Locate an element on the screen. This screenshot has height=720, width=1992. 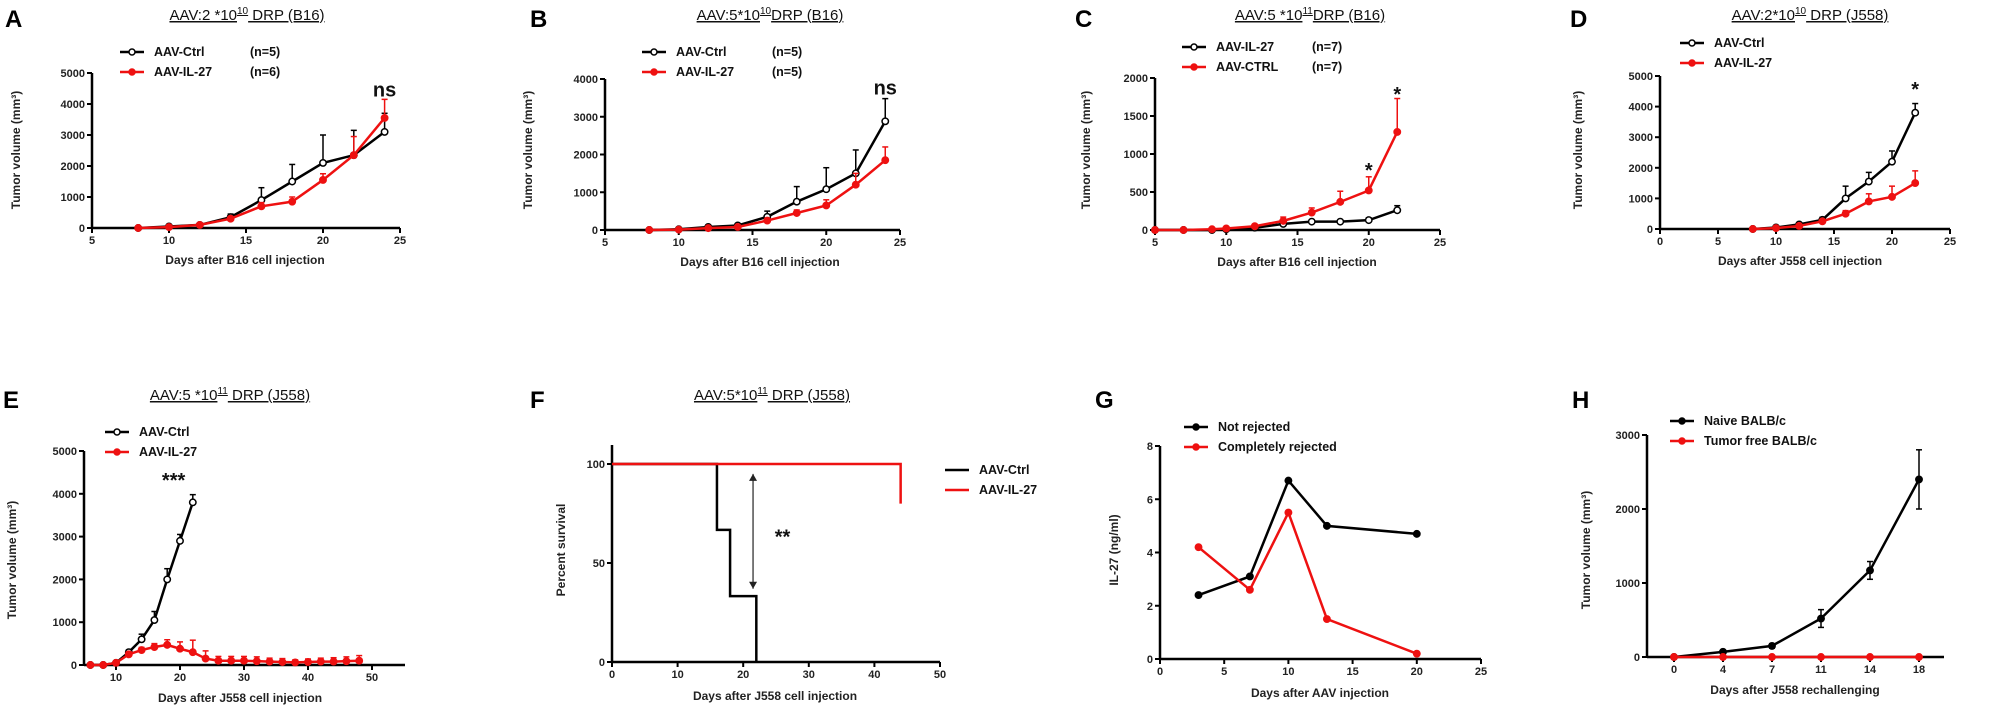
panel-letter: D is located at coordinates (1578, 19).